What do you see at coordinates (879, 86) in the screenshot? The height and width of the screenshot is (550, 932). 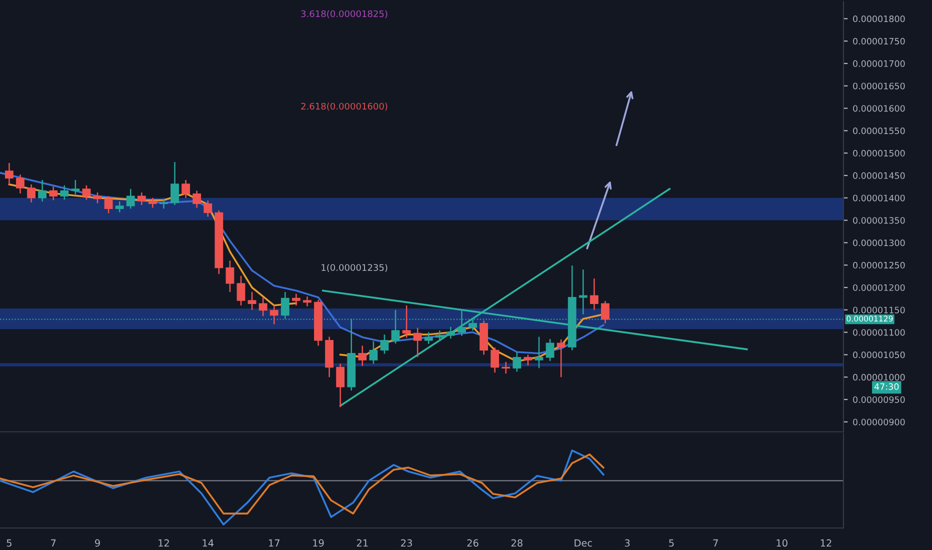 I see `y-tick-label: 0.00001650` at bounding box center [879, 86].